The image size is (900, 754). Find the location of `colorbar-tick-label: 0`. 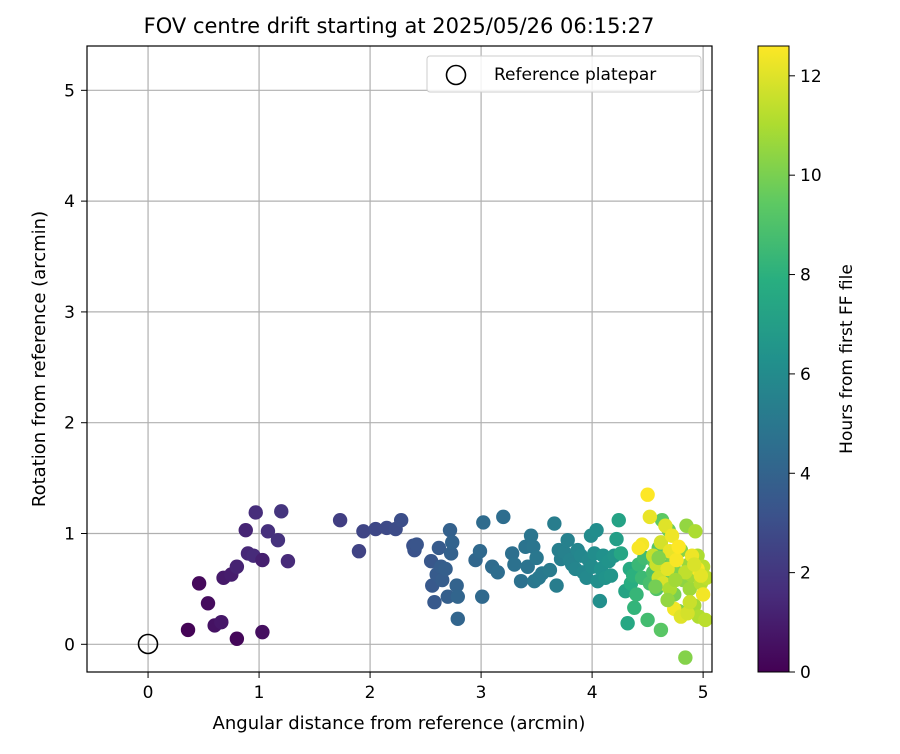

colorbar-tick-label: 0 is located at coordinates (805, 673).